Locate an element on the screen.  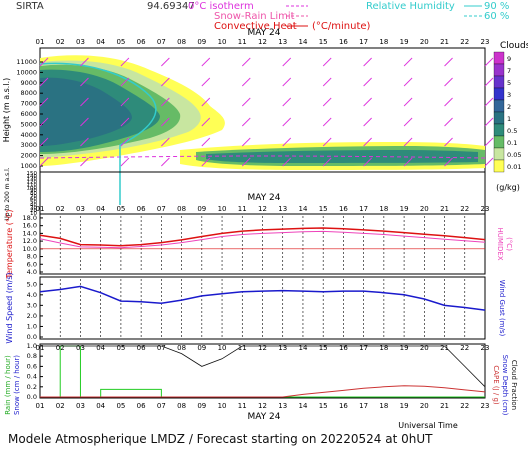
cloud-ytick-2000: 2000 is located at coordinates (28, 156).